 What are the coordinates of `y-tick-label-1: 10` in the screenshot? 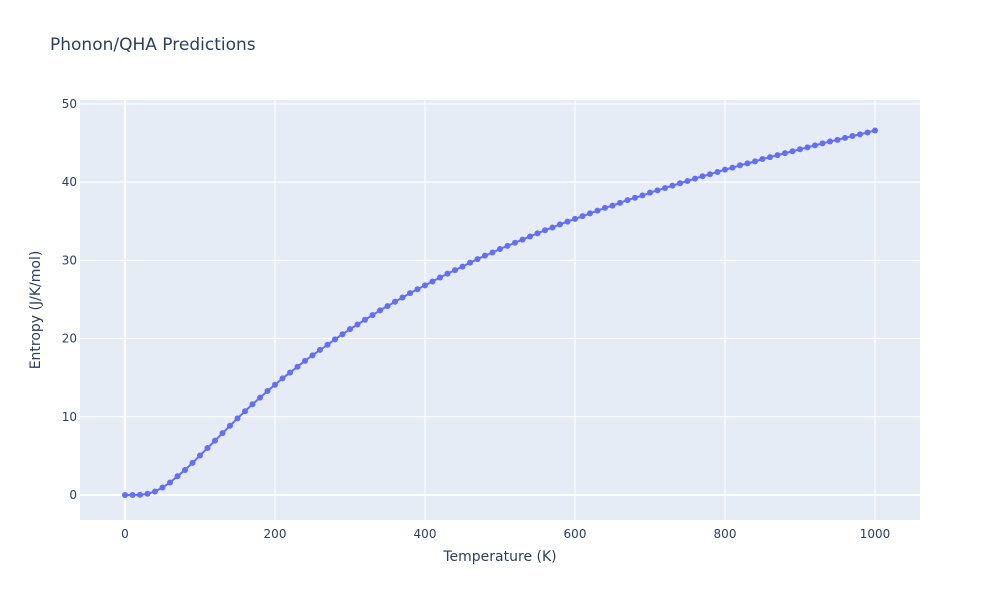 It's located at (69, 417).